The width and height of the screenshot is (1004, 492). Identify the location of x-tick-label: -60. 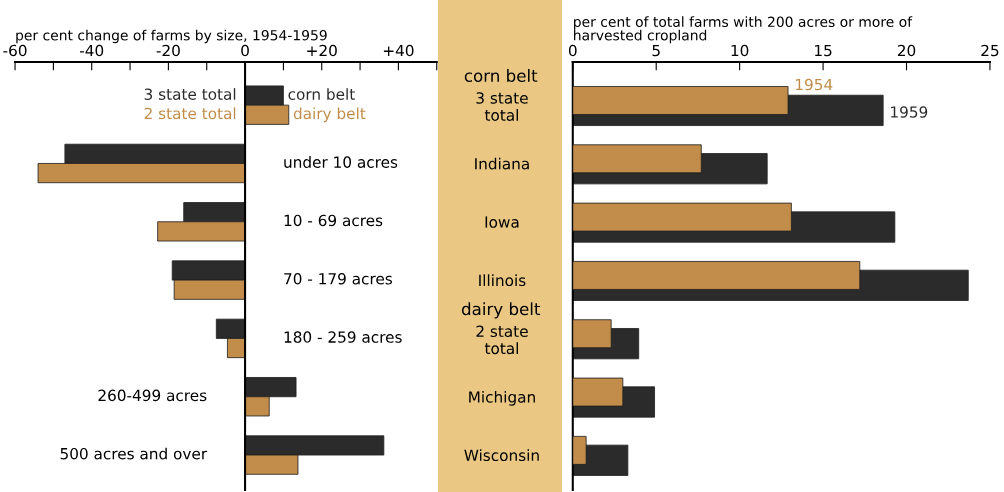
(15, 50).